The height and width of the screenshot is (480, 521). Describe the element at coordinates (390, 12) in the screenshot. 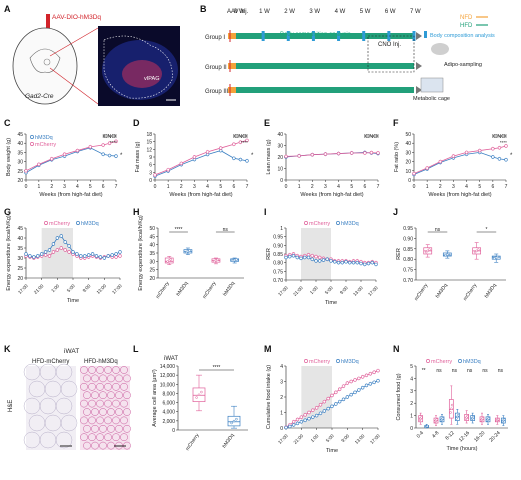

I see `week-label: 6 W` at that location.